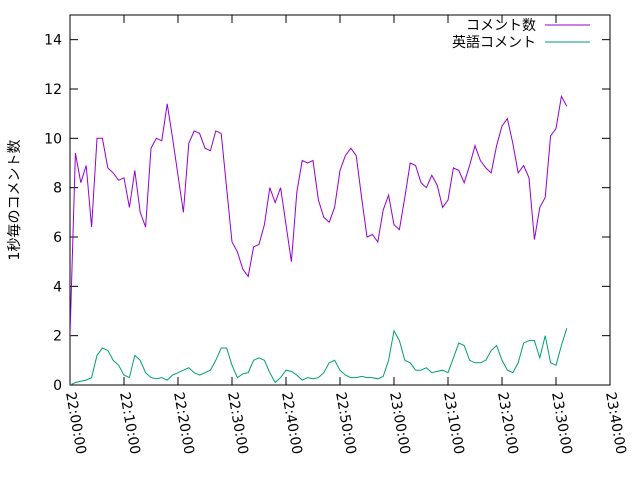 This screenshot has width=640, height=480. Describe the element at coordinates (507, 423) in the screenshot. I see `x-tick-label: 23:20:00` at that location.